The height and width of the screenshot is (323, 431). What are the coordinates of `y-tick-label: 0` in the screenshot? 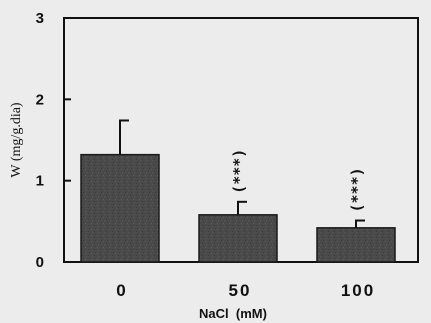 It's located at (40, 262).